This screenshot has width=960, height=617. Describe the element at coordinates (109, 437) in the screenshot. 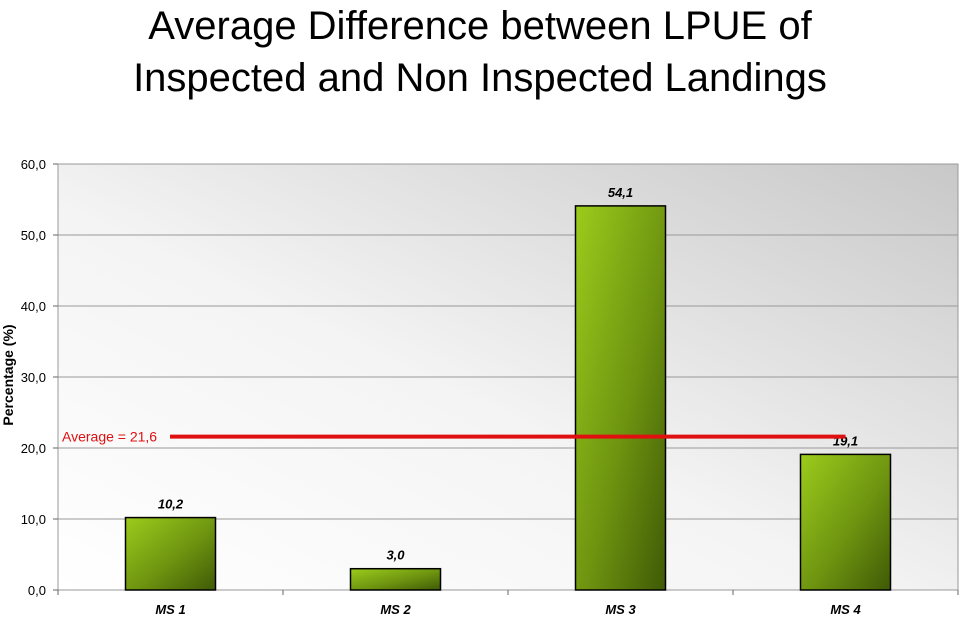

I see `average-label: Average = 21,6` at that location.